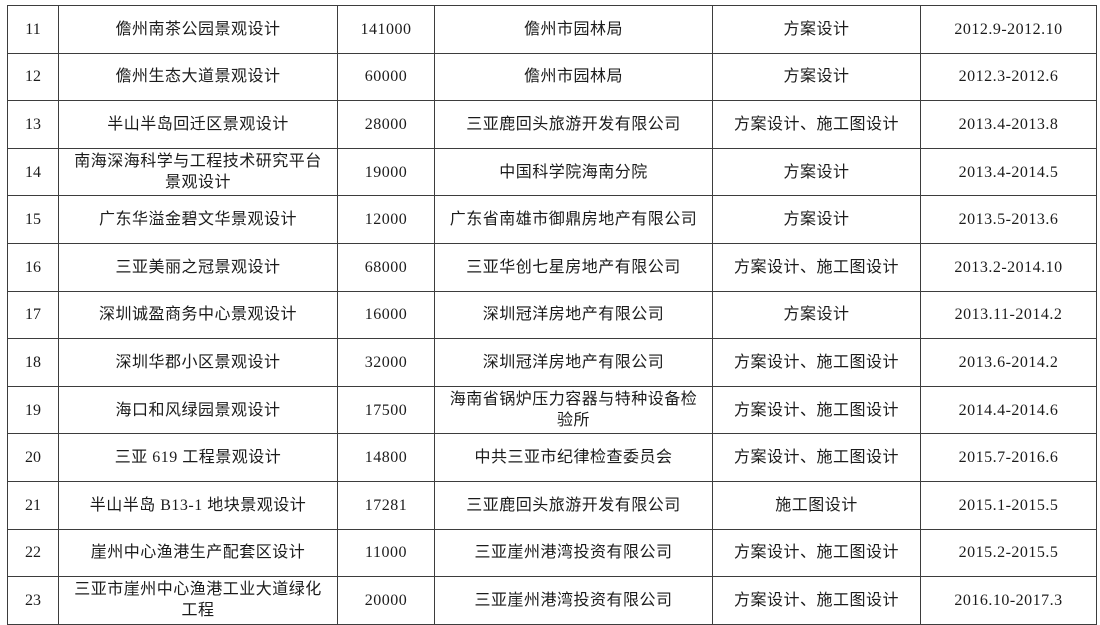 This screenshot has width=1100, height=625. What do you see at coordinates (1008, 29) in the screenshot?
I see `period-cell: 2012.9-2012.10` at bounding box center [1008, 29].